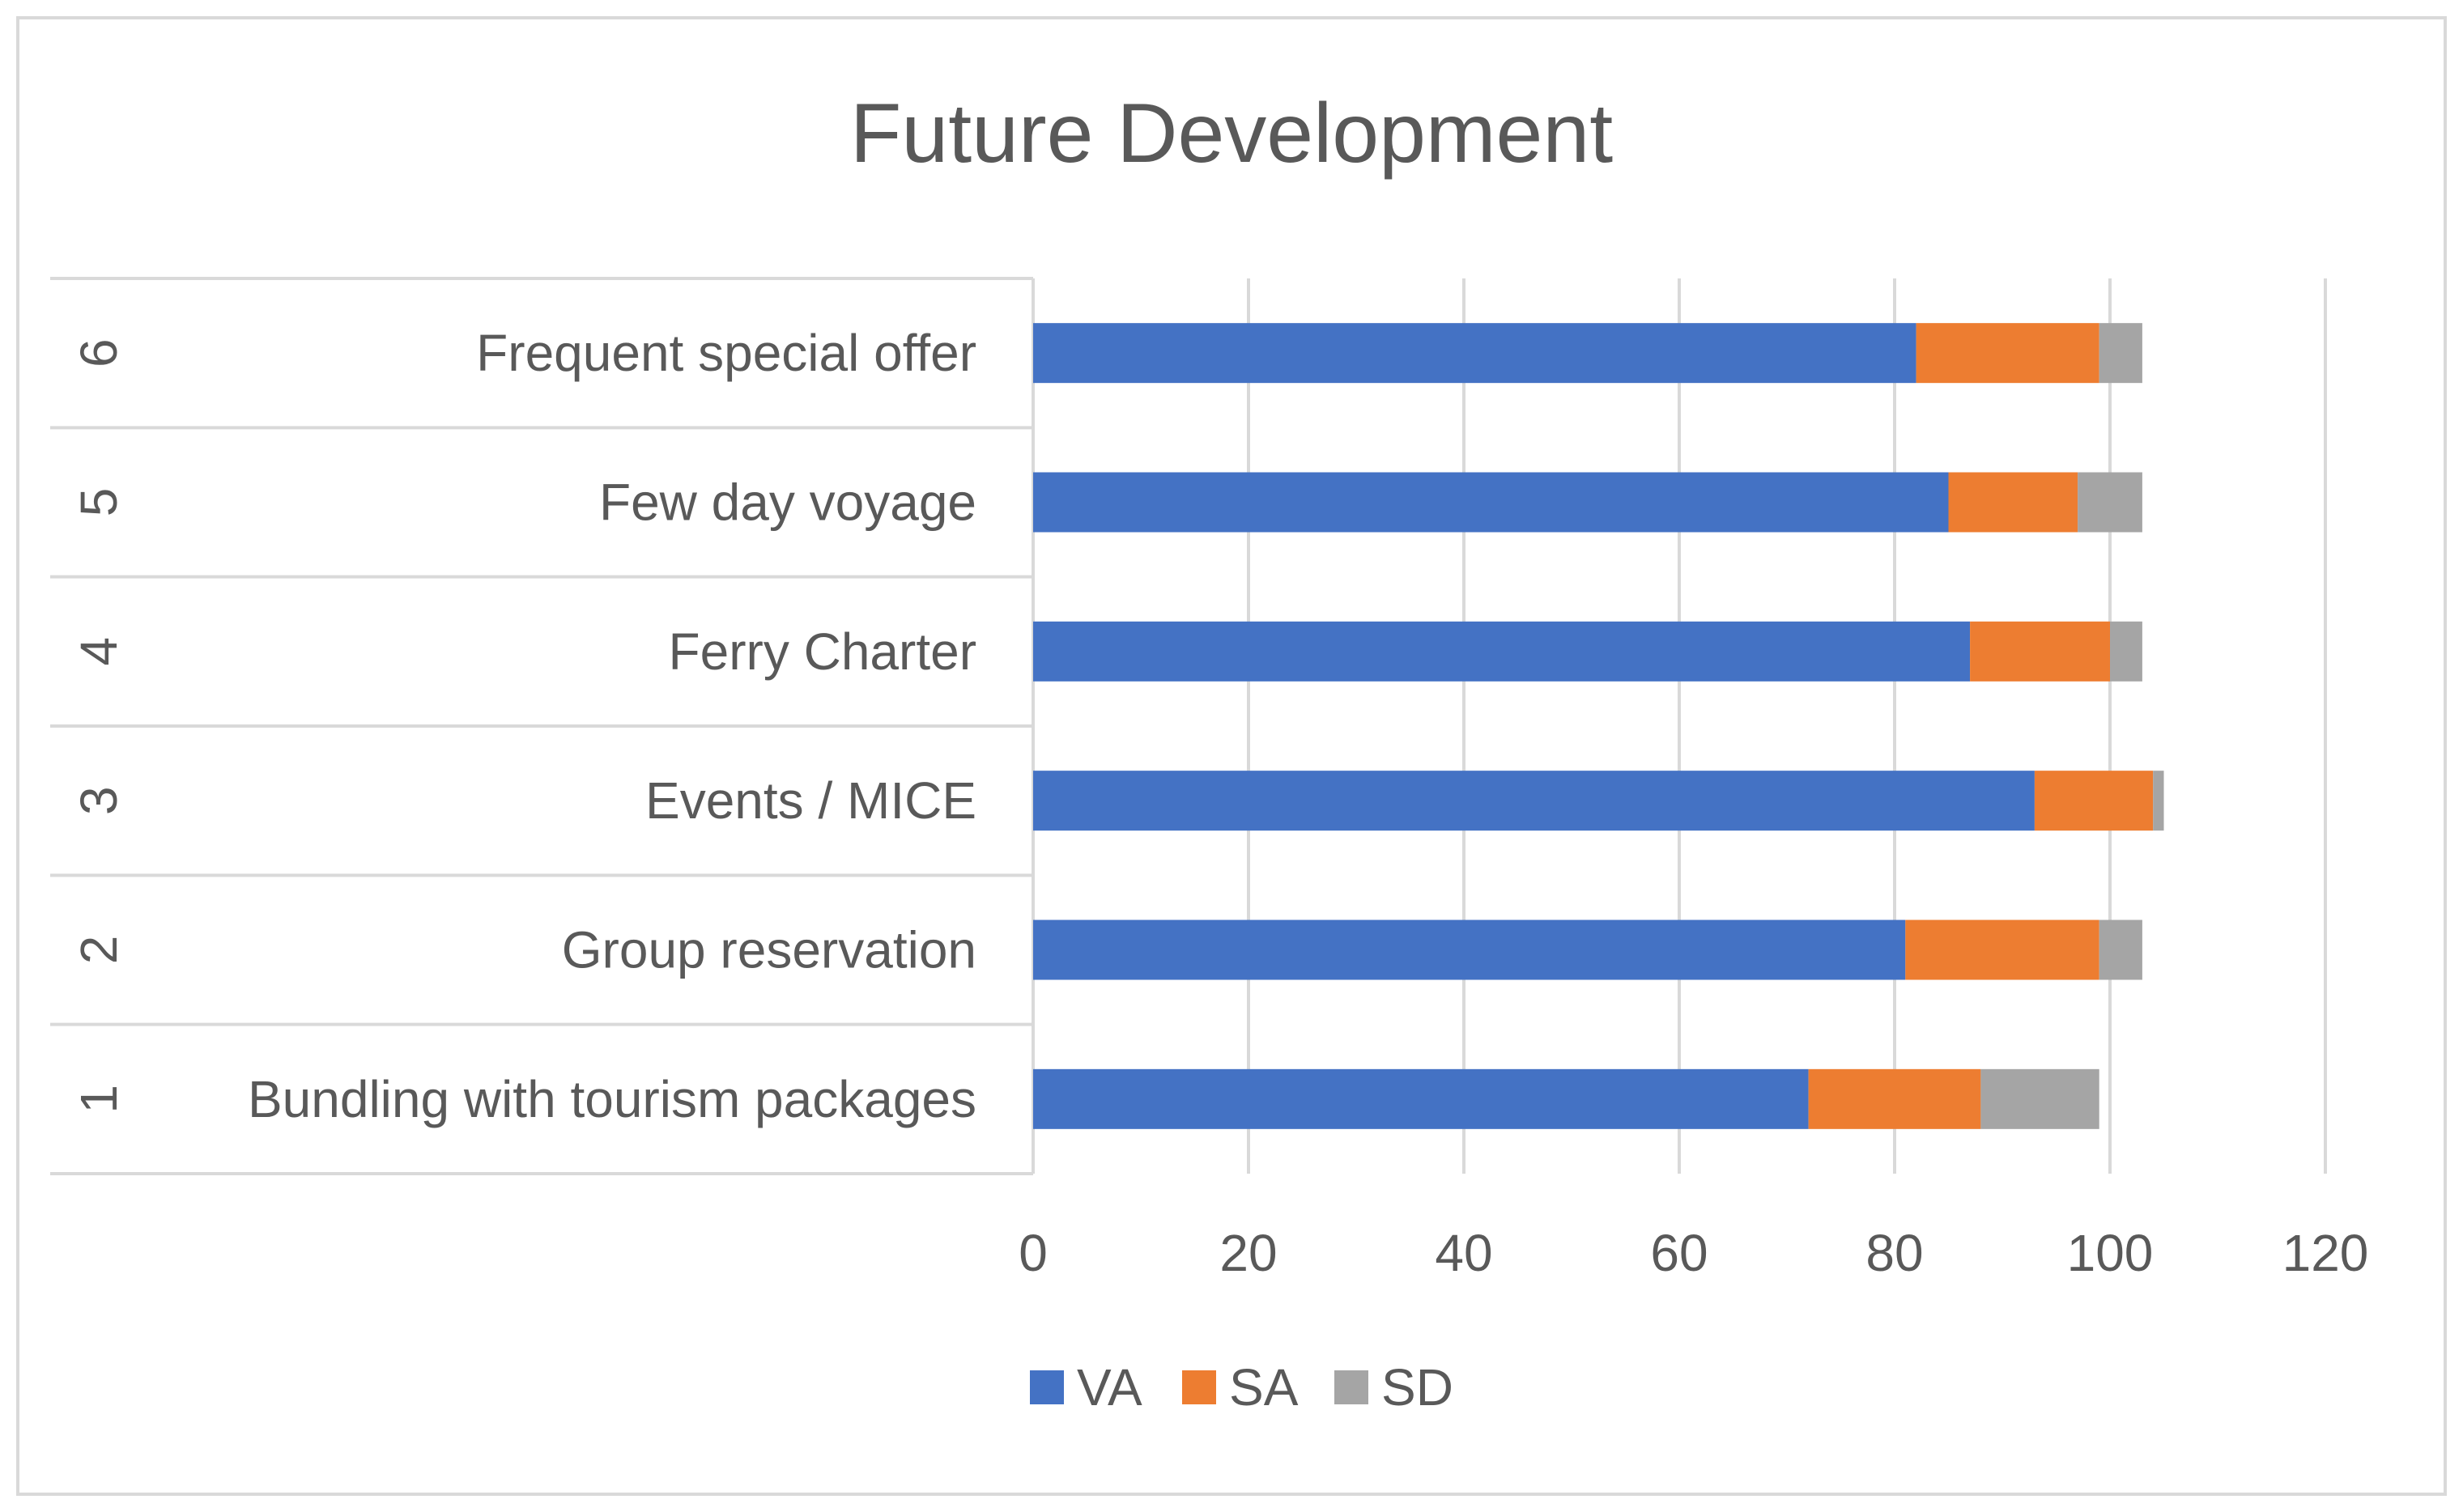 The height and width of the screenshot is (1512, 2463). What do you see at coordinates (1248, 1253) in the screenshot?
I see `x-tick-label: 20` at bounding box center [1248, 1253].